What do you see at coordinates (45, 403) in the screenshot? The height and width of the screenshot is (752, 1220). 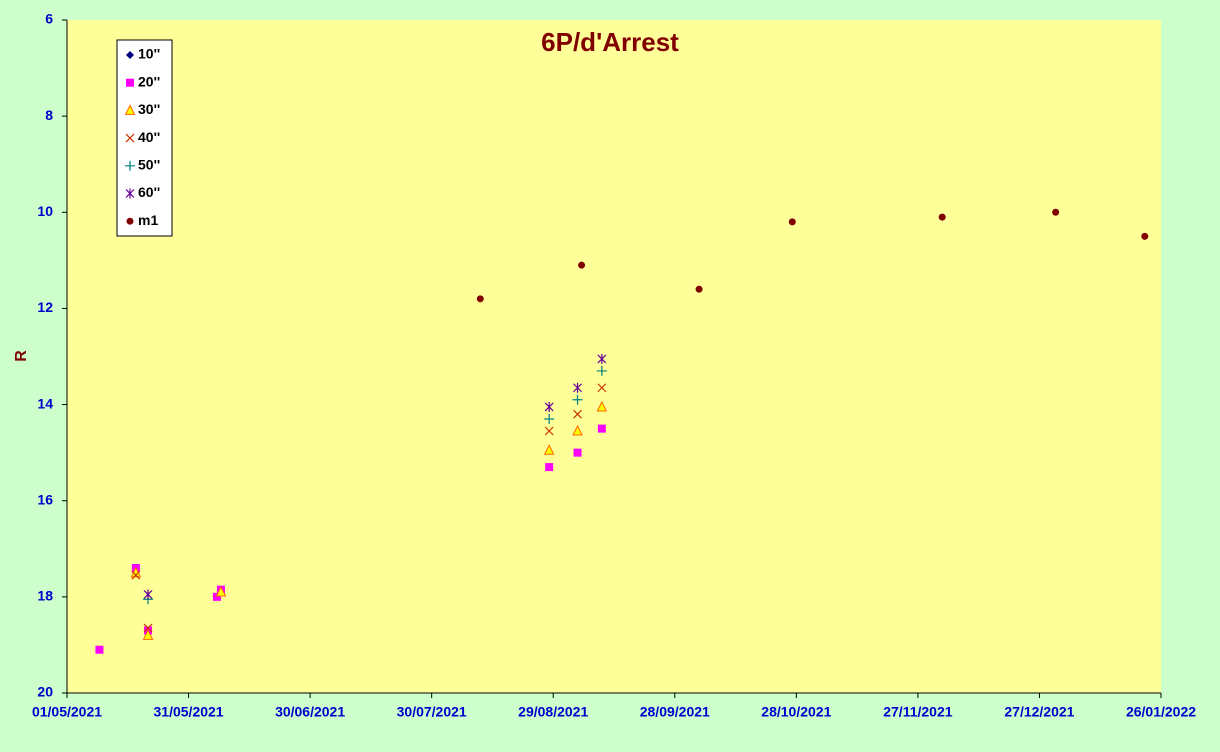 I see `y-tick-label: 14` at bounding box center [45, 403].